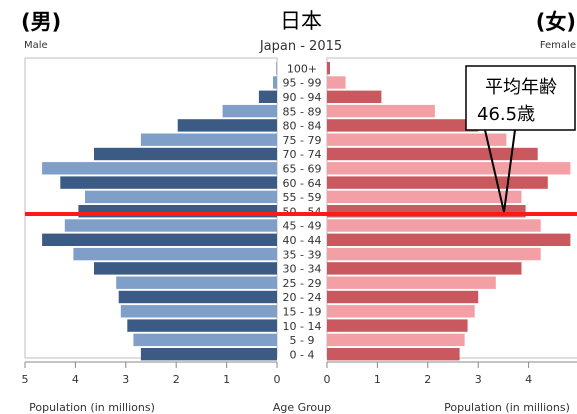  What do you see at coordinates (302, 126) in the screenshot?
I see `age-group-label: 80 - 84` at bounding box center [302, 126].